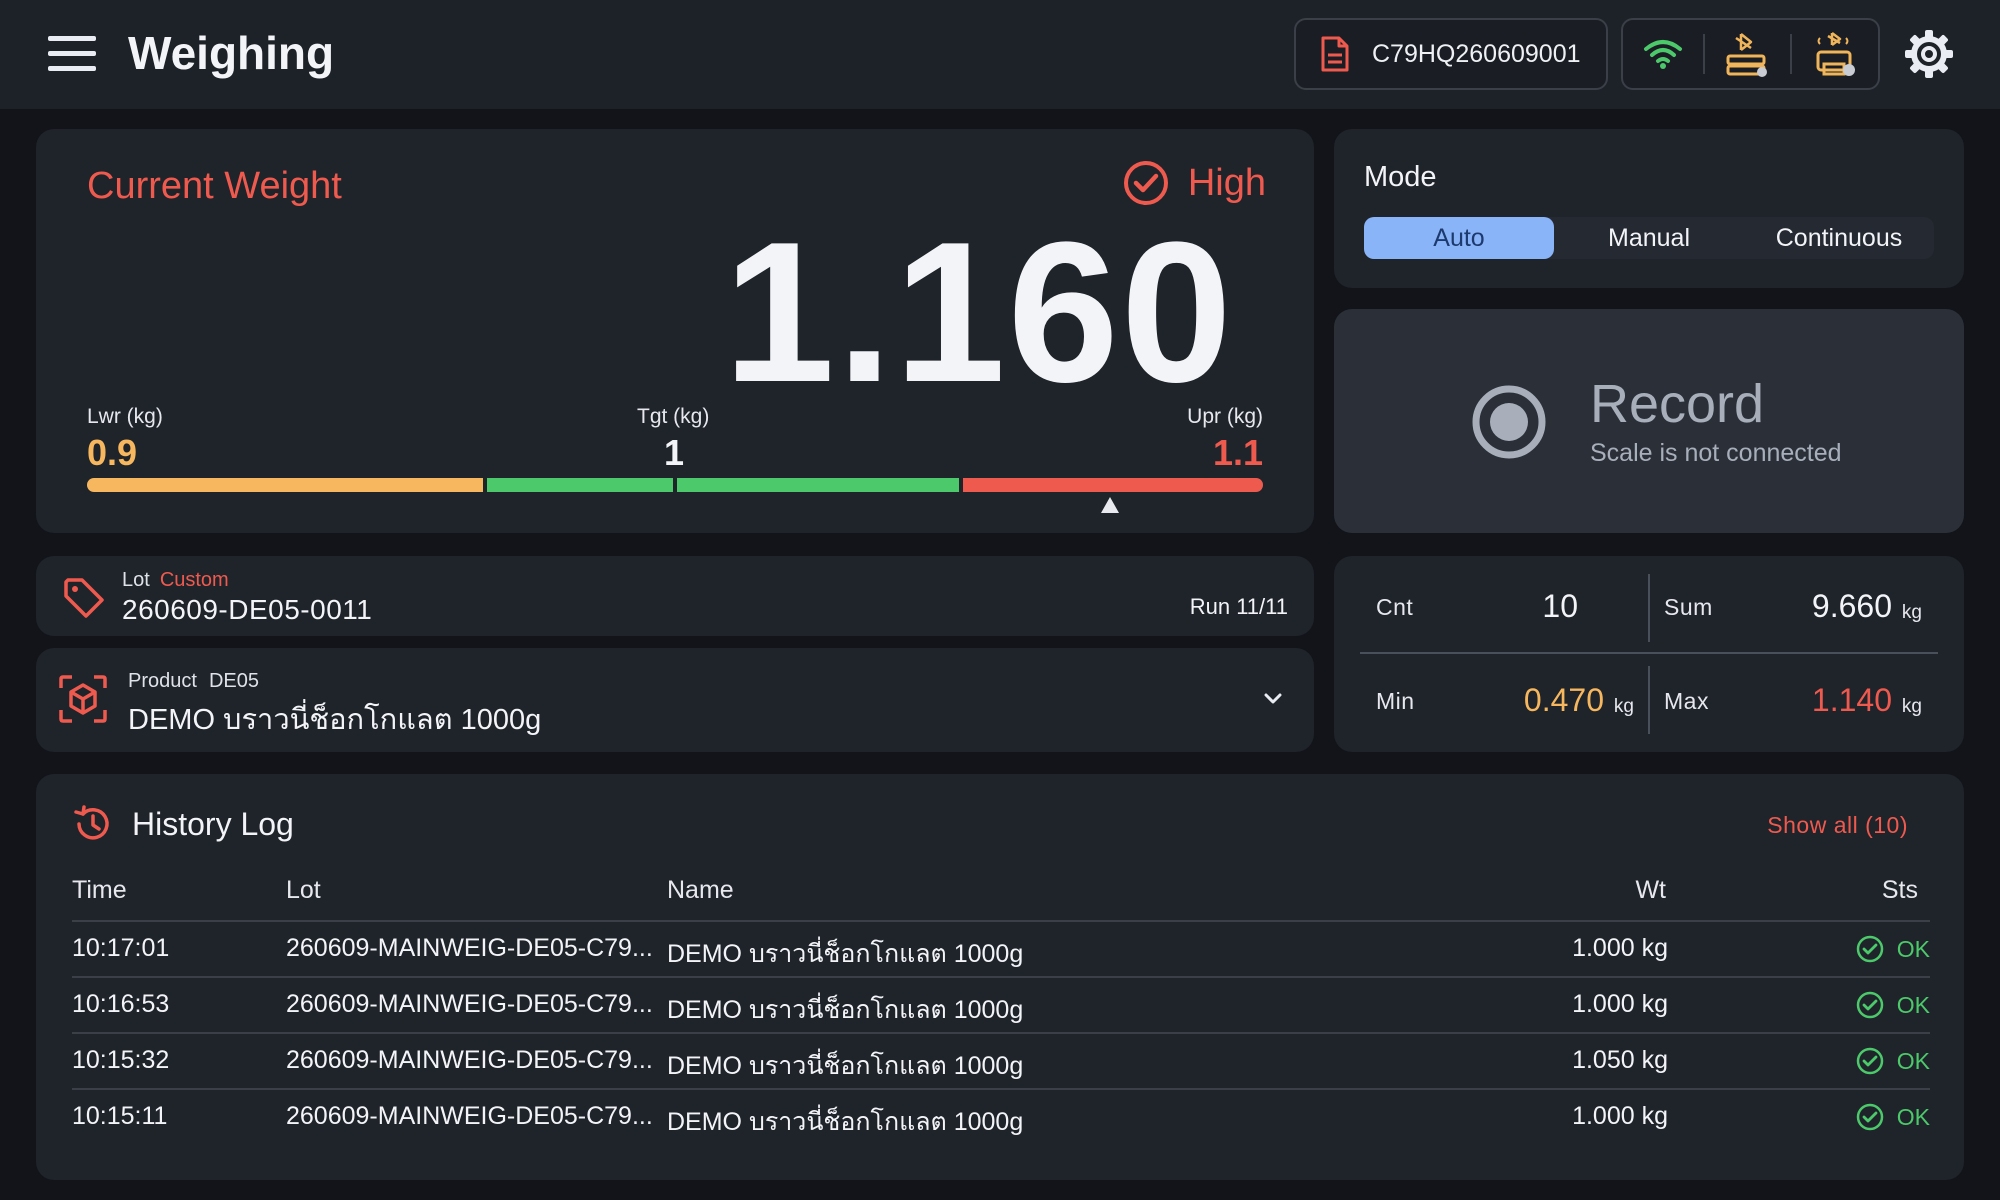  Describe the element at coordinates (1560, 606) in the screenshot. I see `count-value: 10` at that location.